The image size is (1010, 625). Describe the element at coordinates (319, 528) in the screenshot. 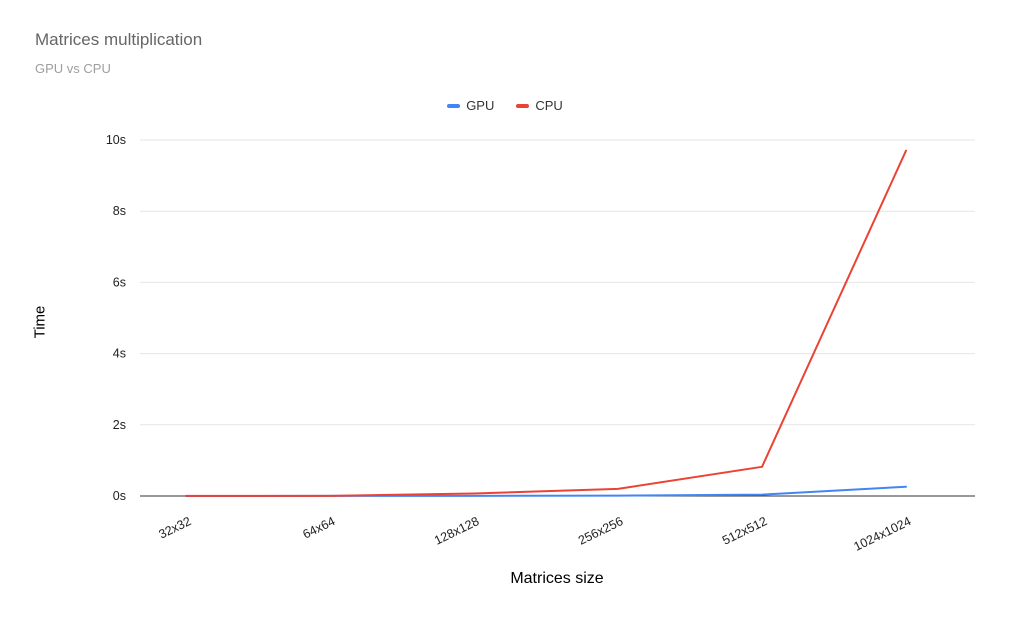

I see `x-tick-label: 64x64` at that location.